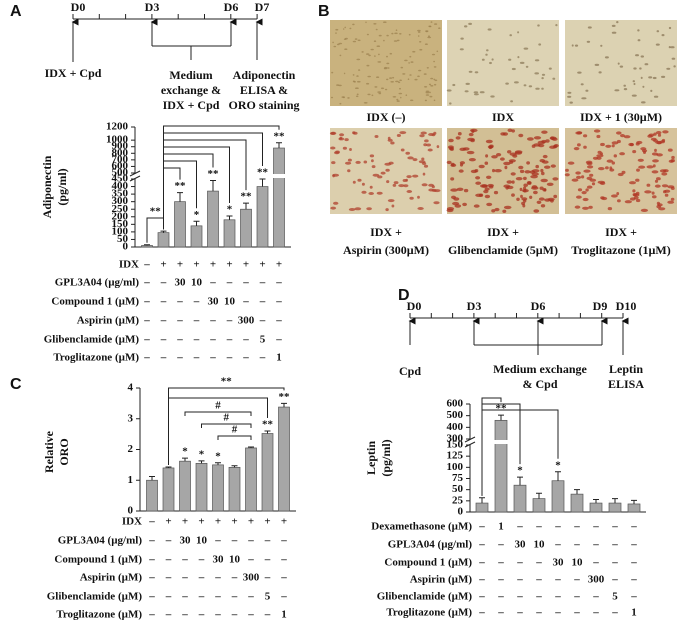 The image size is (689, 623). What do you see at coordinates (386, 250) in the screenshot?
I see `caption: Aspirin (300µM)` at bounding box center [386, 250].